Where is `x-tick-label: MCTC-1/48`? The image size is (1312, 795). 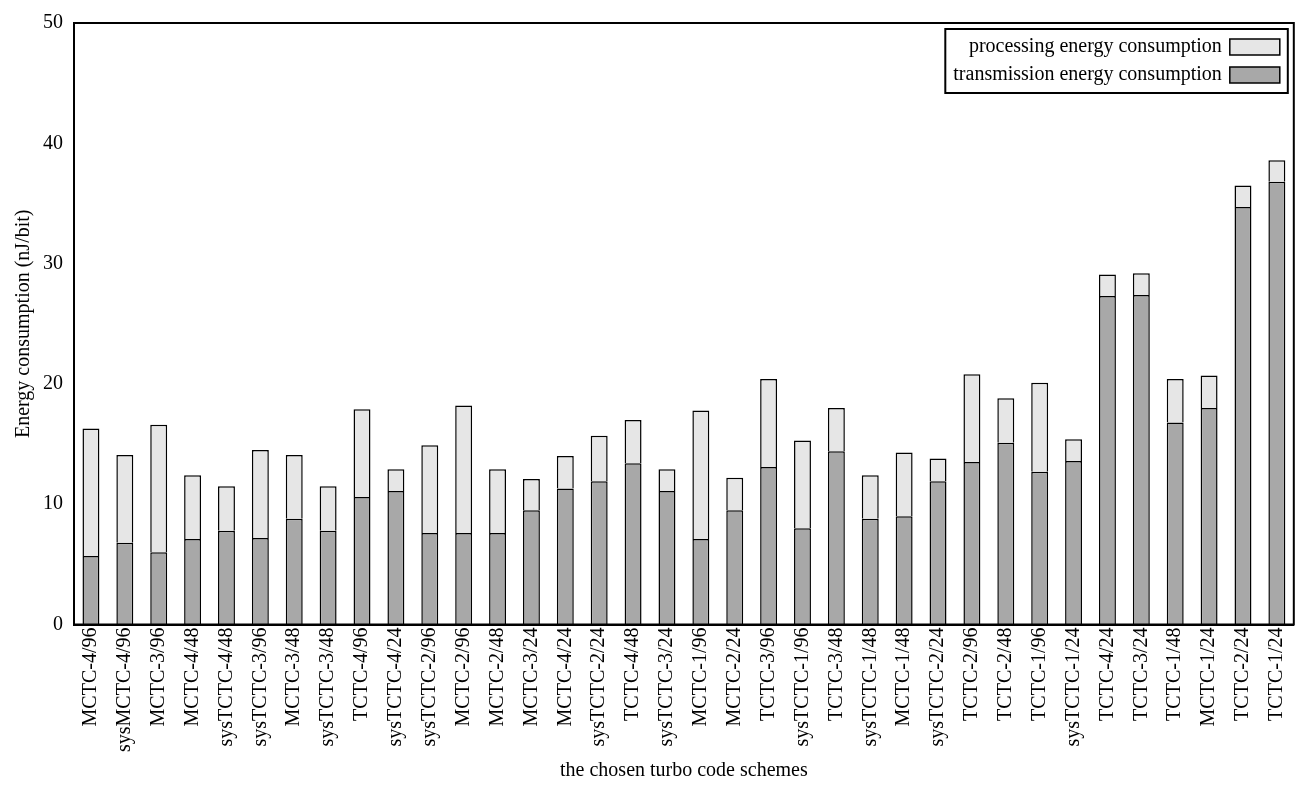
x-tick-label: MCTC-1/48 is located at coordinates (902, 677).